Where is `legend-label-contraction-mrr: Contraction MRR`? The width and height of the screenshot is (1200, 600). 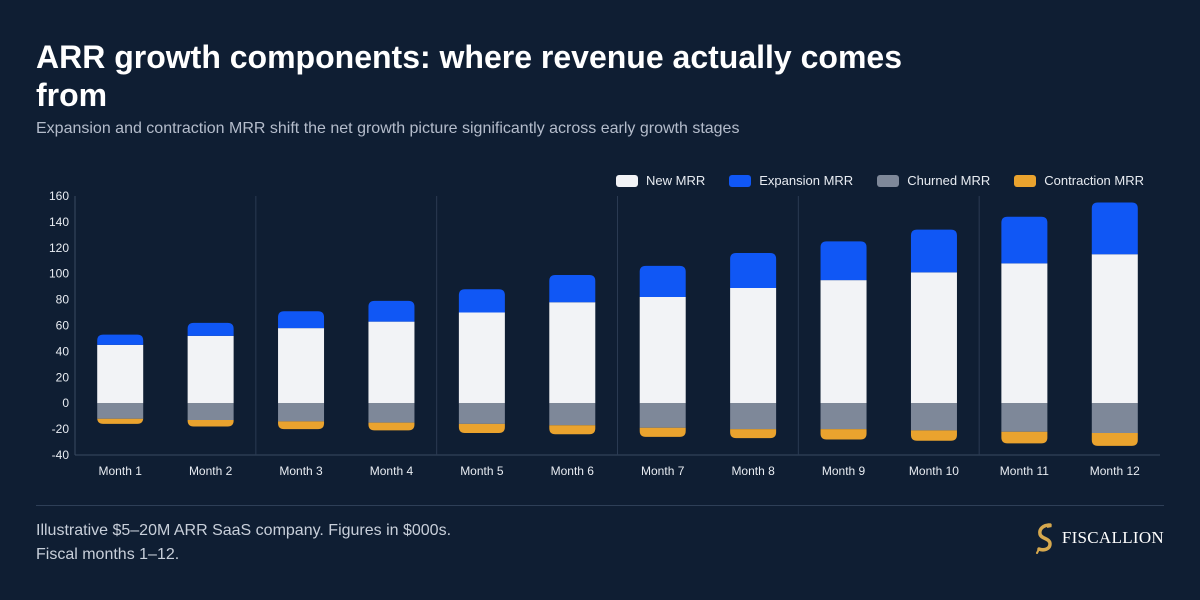 legend-label-contraction-mrr: Contraction MRR is located at coordinates (1094, 180).